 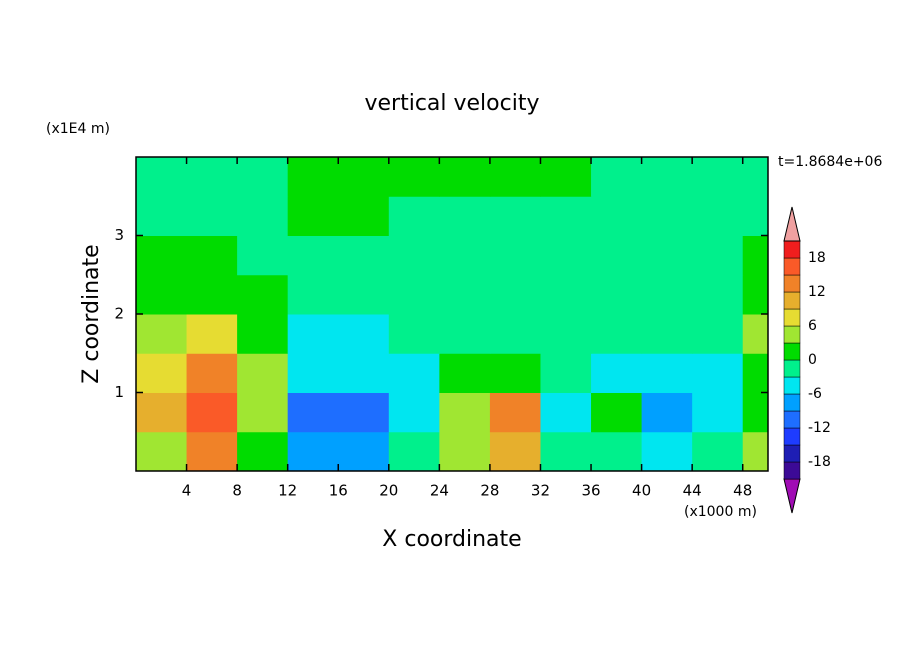 I want to click on colorbar-label: 0, so click(x=812, y=360).